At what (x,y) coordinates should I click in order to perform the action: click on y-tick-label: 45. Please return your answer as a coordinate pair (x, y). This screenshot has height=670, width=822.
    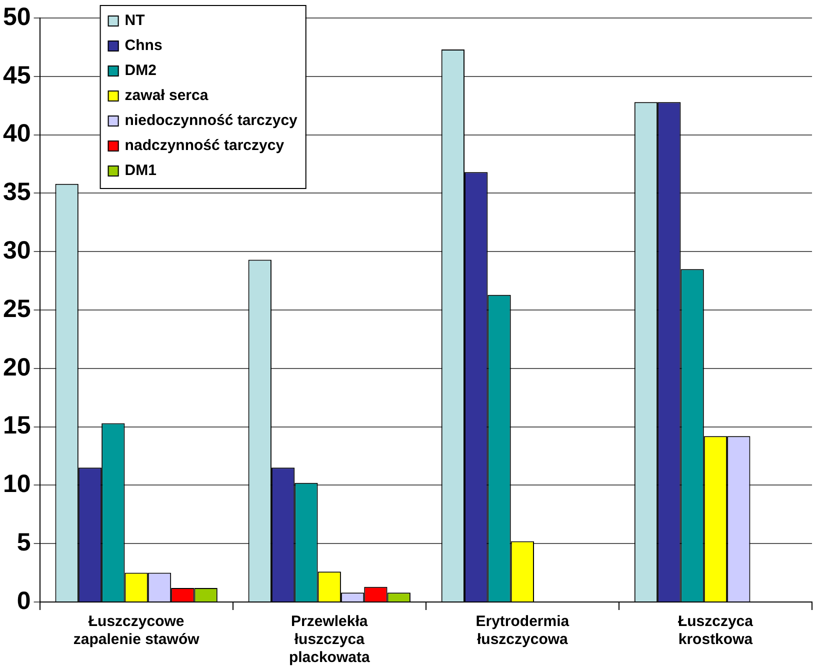
    Looking at the image, I should click on (16, 75).